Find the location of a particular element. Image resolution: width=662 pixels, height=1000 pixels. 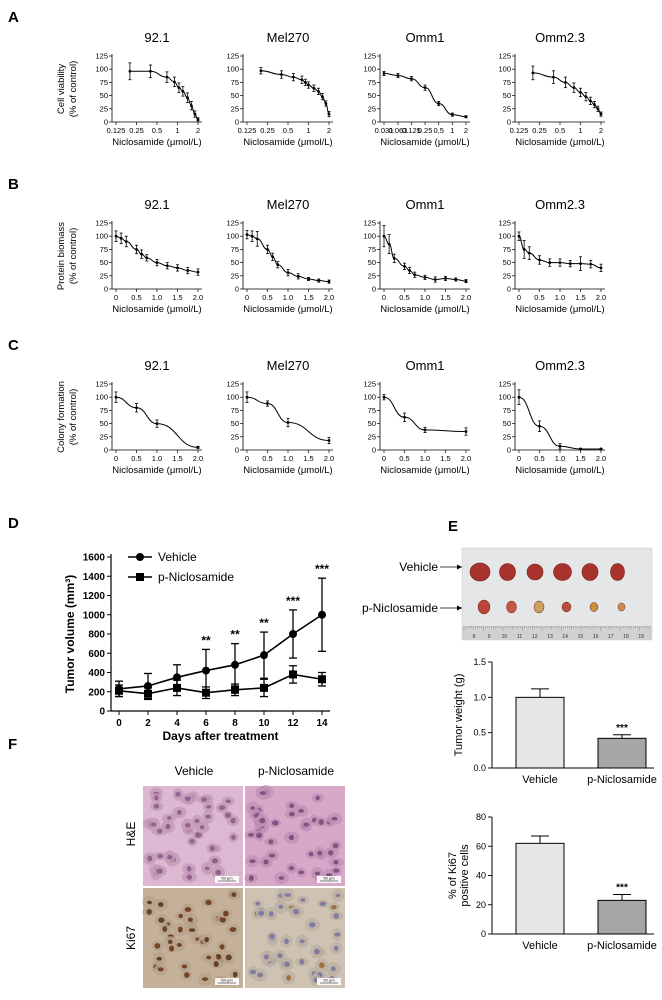

y-tick-label: 0.0 is located at coordinates (479, 768).